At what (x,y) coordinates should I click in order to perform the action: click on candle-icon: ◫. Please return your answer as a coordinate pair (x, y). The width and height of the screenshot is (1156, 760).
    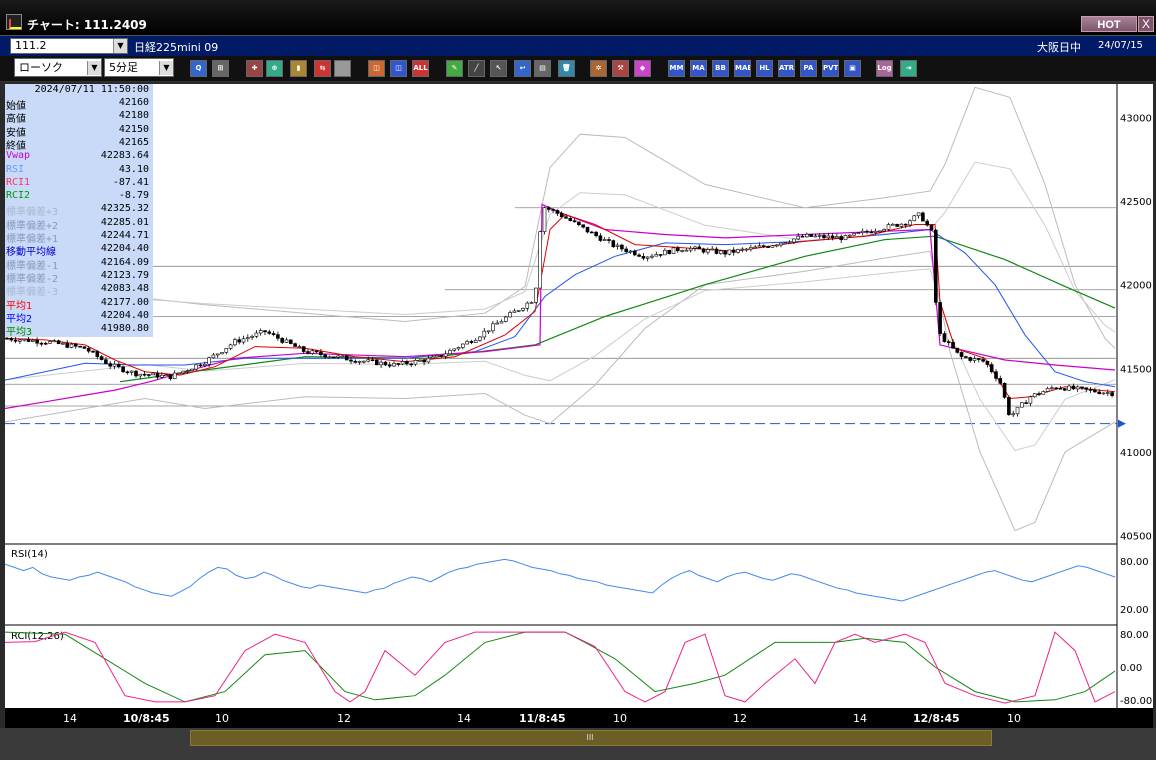
    Looking at the image, I should click on (376, 68).